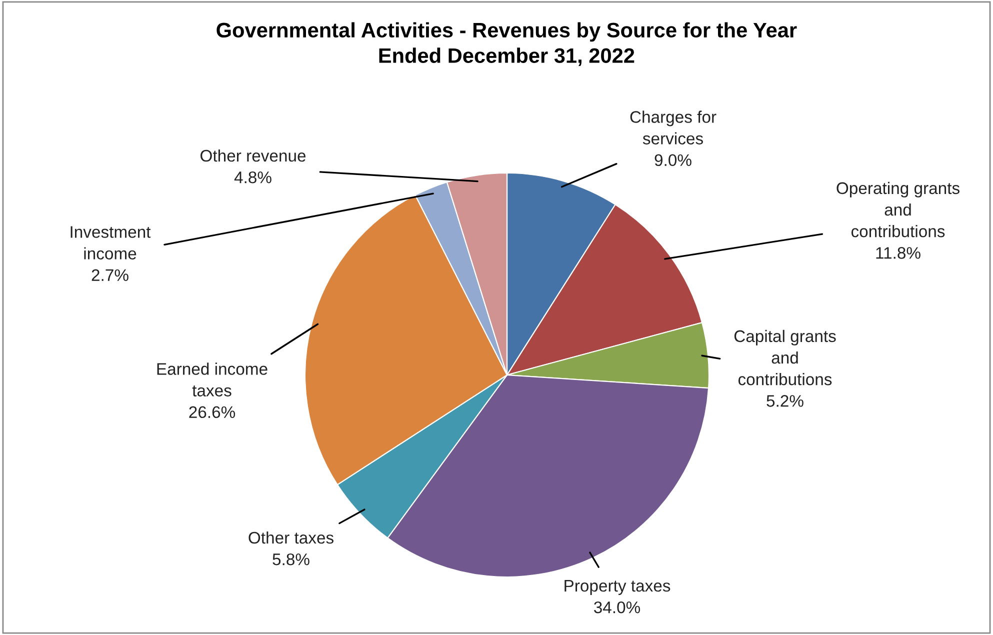 This screenshot has height=635, width=993. I want to click on slice-label: Capital grants and contributions, so click(785, 358).